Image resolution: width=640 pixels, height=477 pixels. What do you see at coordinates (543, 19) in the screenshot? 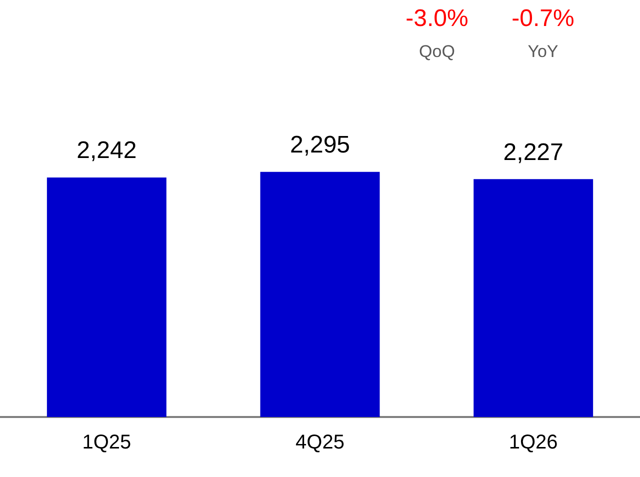
I see `text: -0.7%` at bounding box center [543, 19].